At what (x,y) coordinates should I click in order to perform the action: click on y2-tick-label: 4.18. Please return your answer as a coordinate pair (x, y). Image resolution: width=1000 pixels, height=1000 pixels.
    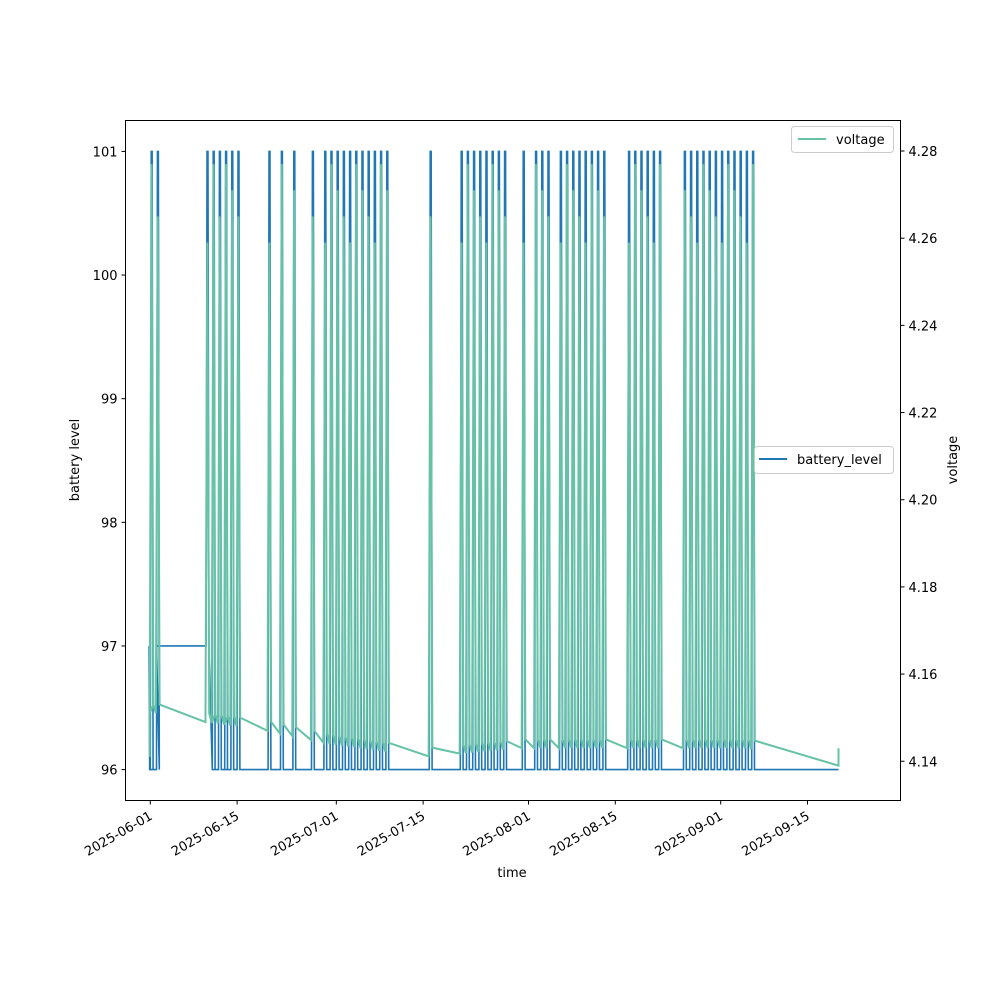
    Looking at the image, I should click on (923, 588).